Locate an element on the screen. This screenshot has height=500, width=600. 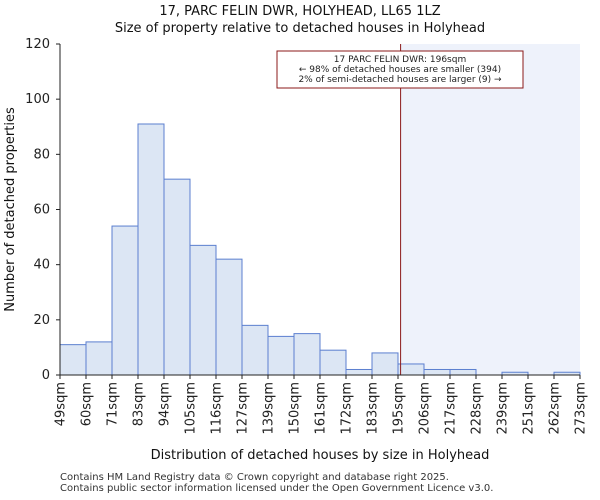
bar-161sqm is located at coordinates (333, 362).